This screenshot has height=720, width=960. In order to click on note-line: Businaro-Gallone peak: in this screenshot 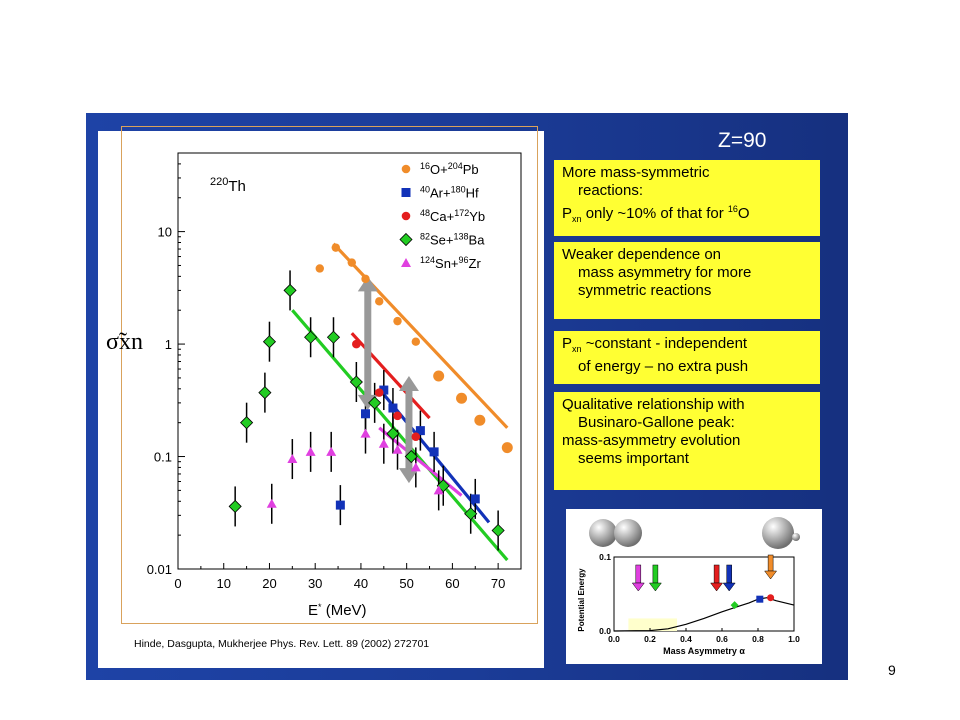, I will do `click(656, 422)`.